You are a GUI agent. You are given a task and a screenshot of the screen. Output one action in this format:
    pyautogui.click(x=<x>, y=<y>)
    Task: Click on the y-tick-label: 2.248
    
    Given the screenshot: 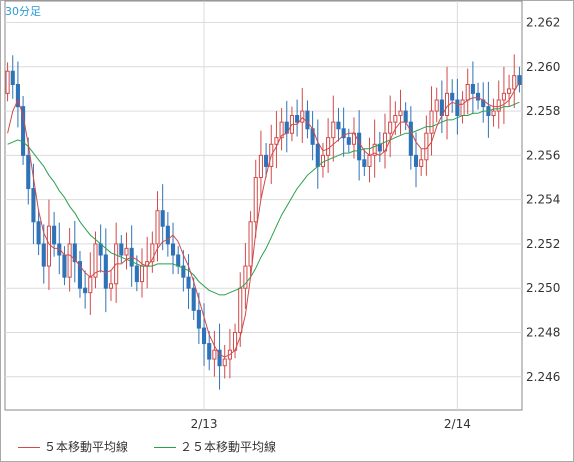 What is the action you would take?
    pyautogui.click(x=543, y=333)
    